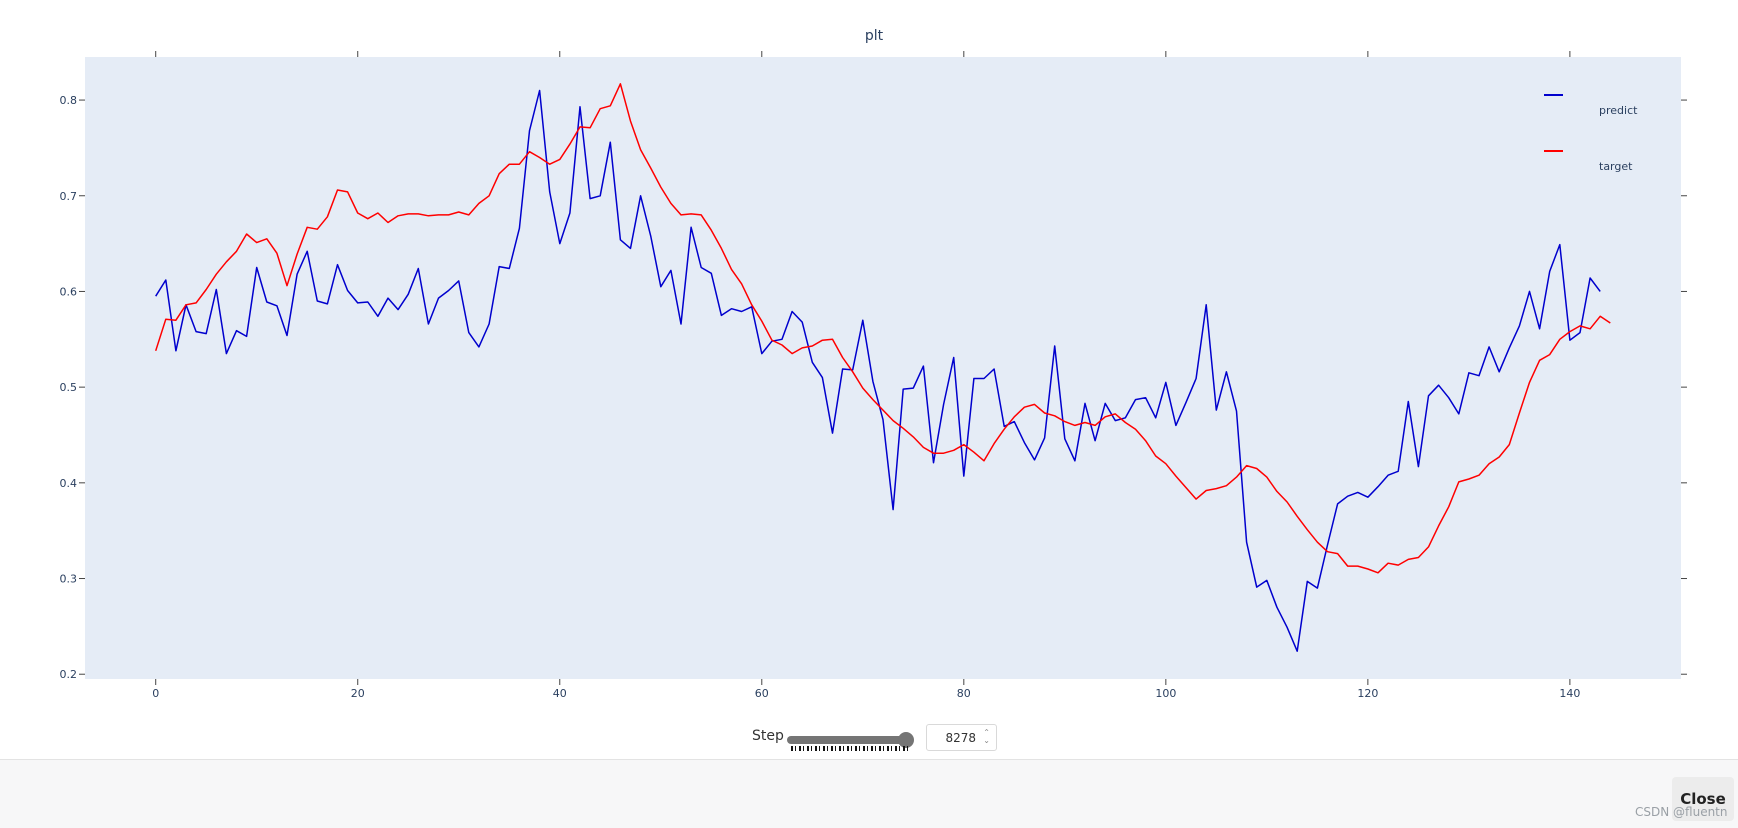 This screenshot has height=828, width=1738. Describe the element at coordinates (560, 693) in the screenshot. I see `x-tick-label: 40` at that location.